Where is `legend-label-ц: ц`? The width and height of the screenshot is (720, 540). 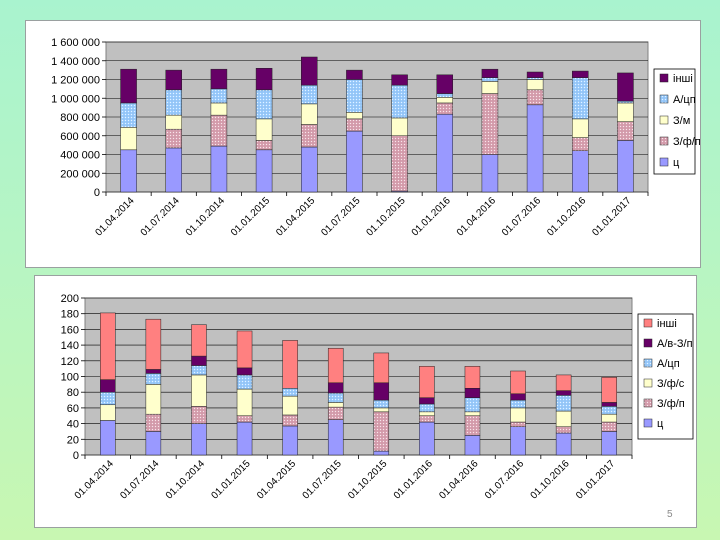 legend-label-ц: ц is located at coordinates (676, 163).